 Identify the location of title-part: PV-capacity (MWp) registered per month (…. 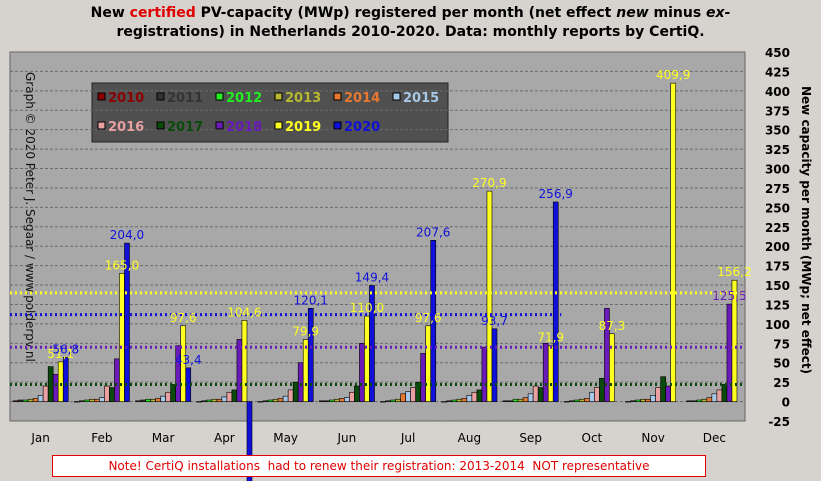
(406, 13).